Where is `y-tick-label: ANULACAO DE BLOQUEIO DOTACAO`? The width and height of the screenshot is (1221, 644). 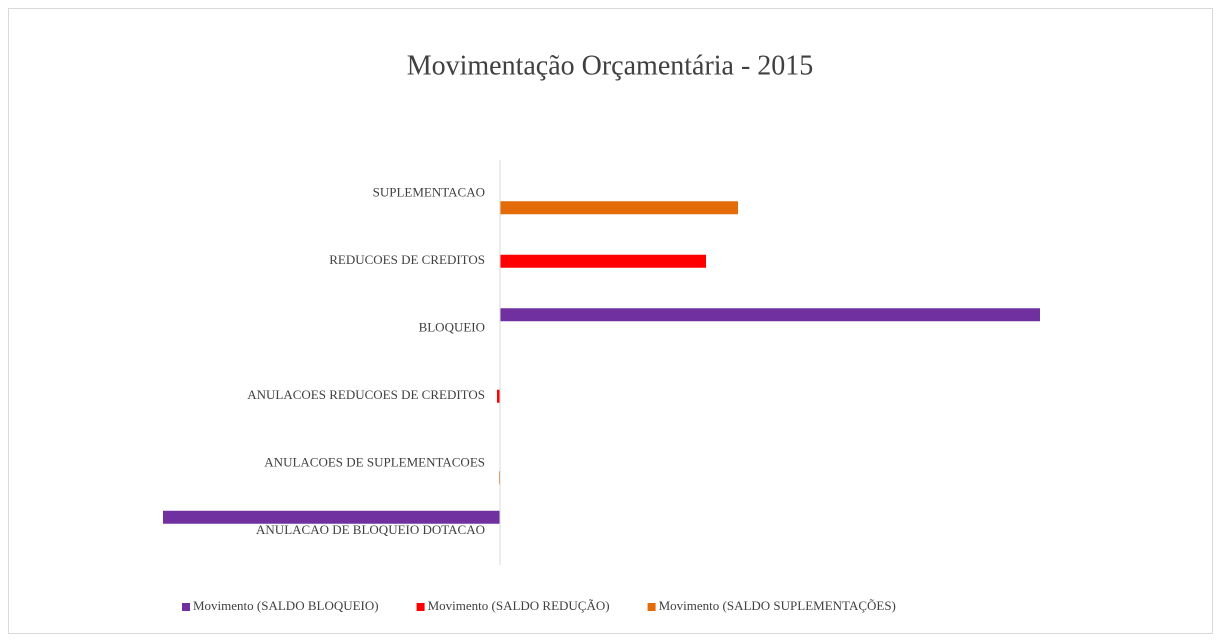
y-tick-label: ANULACAO DE BLOQUEIO DOTACAO is located at coordinates (370, 529).